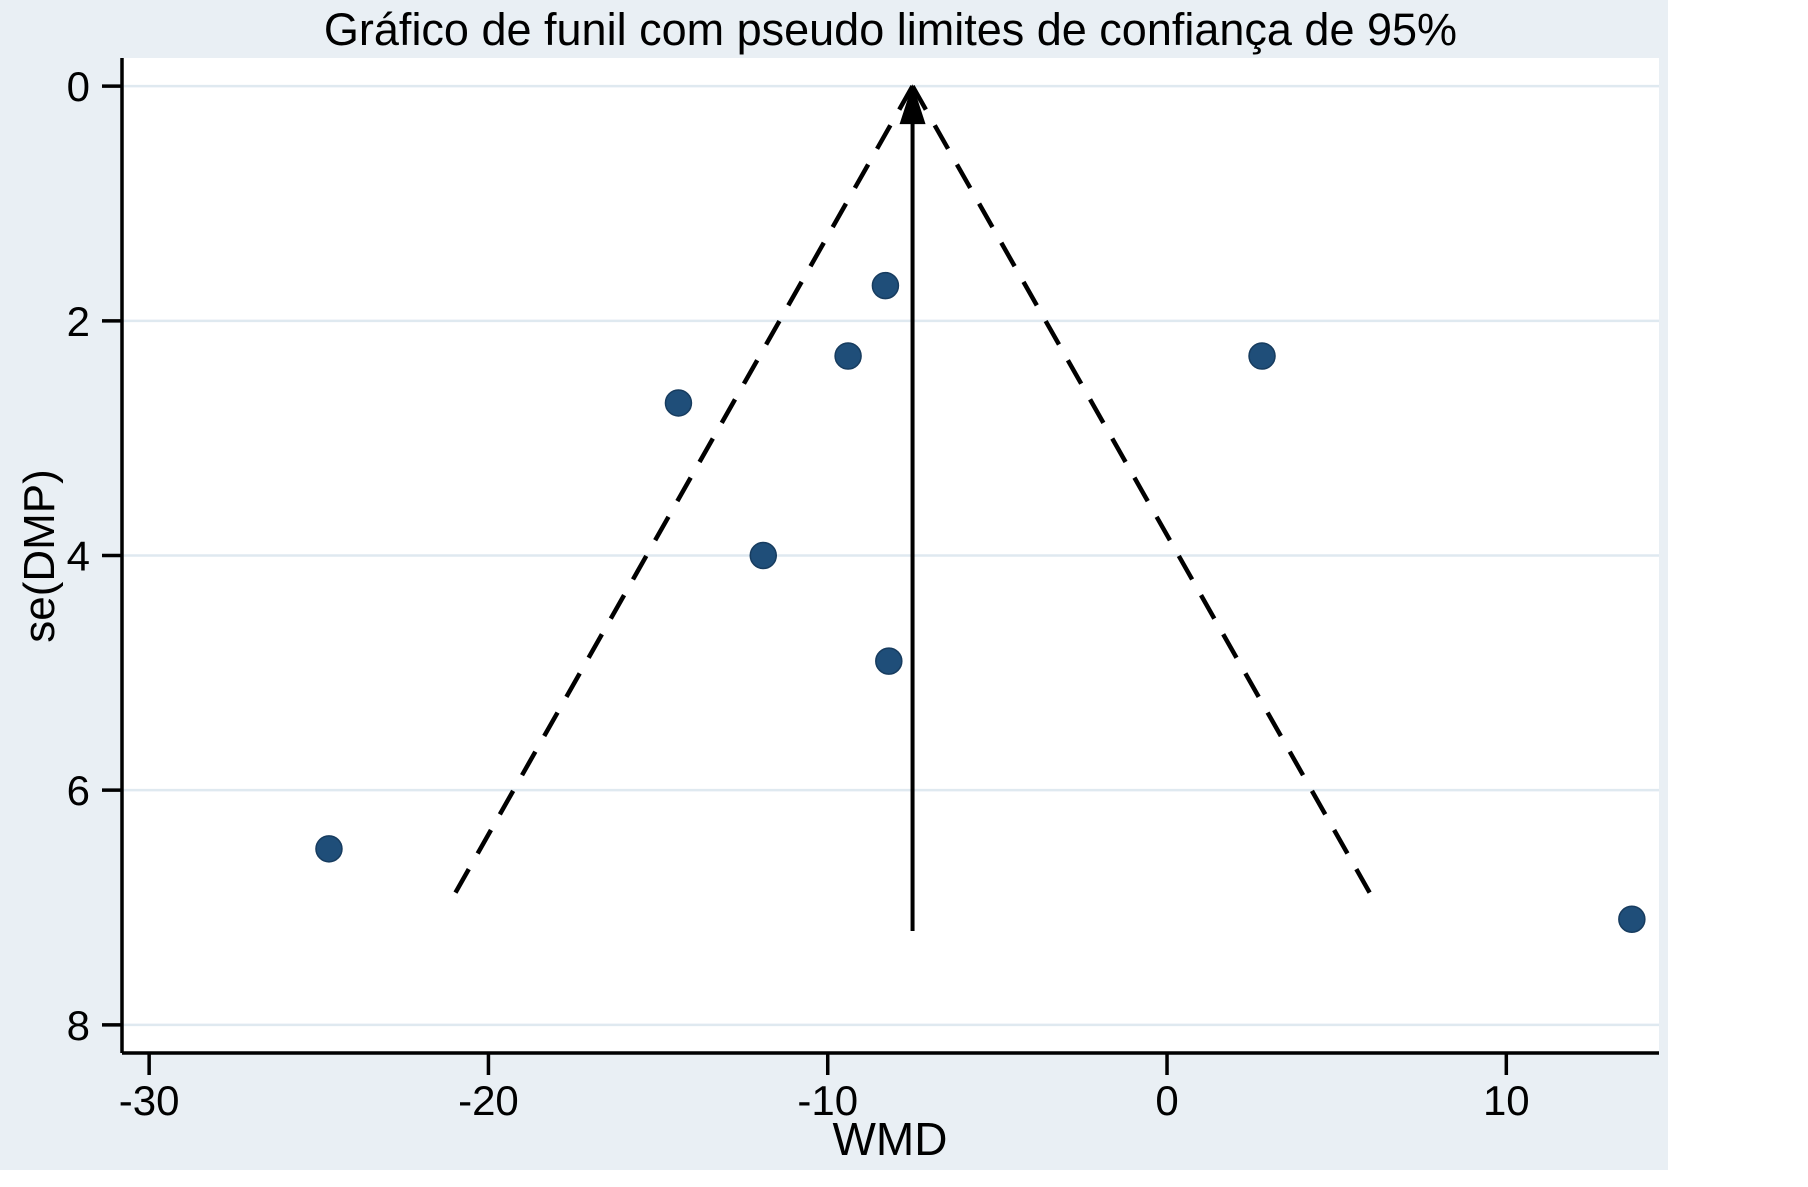  Describe the element at coordinates (890, 1139) in the screenshot. I see `x-axis-label: WMD` at that location.